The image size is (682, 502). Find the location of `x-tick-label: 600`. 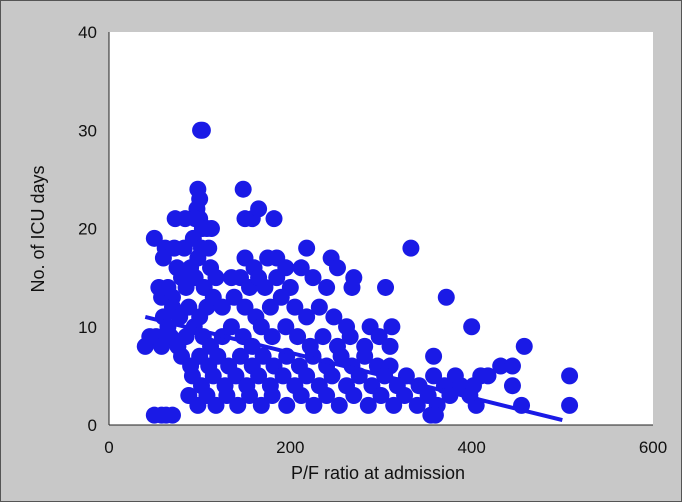

x-tick-label: 600 is located at coordinates (653, 447).